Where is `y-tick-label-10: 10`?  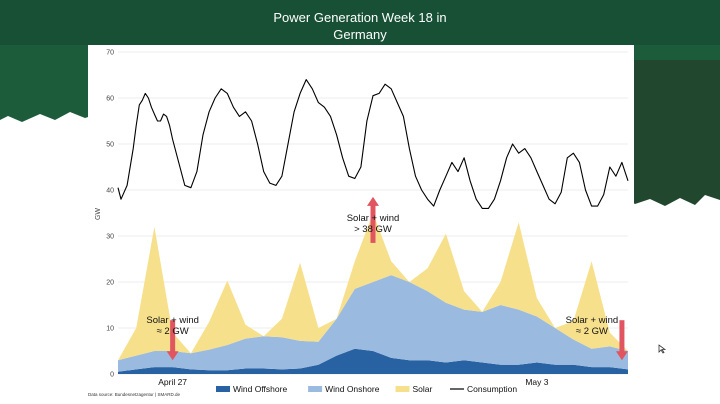 y-tick-label-10: 10 is located at coordinates (110, 329).